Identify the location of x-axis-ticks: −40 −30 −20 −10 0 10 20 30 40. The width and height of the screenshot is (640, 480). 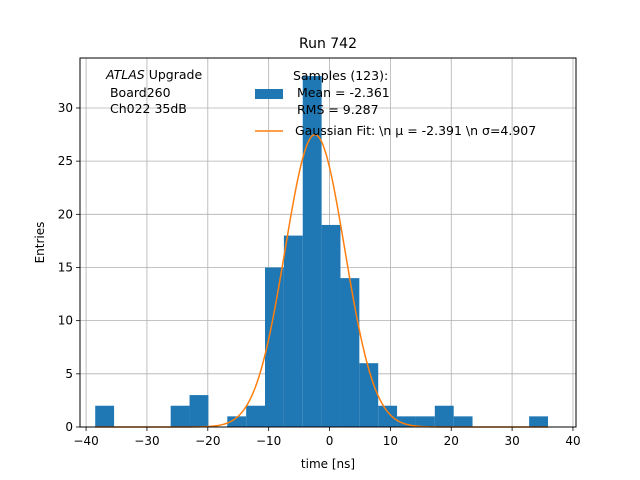
(327, 437).